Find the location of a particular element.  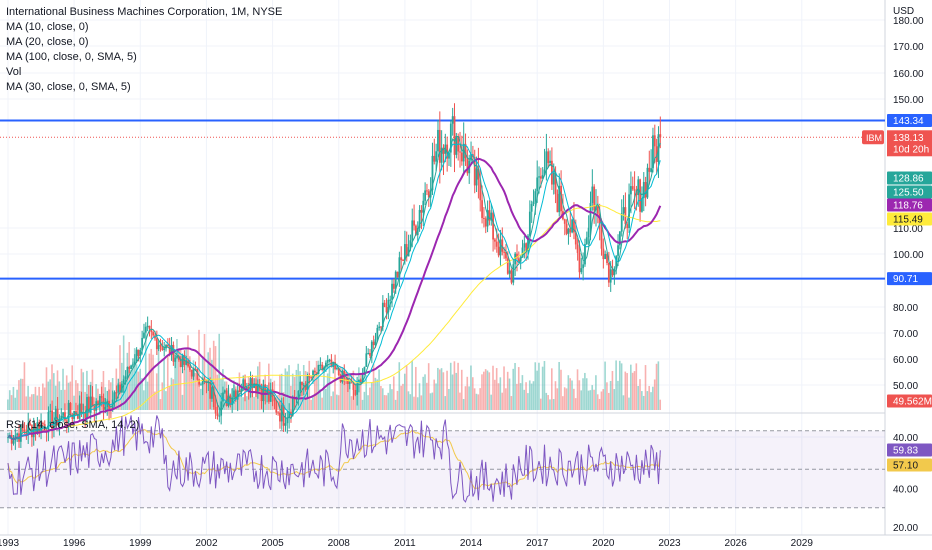

badge-rsi-bg is located at coordinates (909, 450).